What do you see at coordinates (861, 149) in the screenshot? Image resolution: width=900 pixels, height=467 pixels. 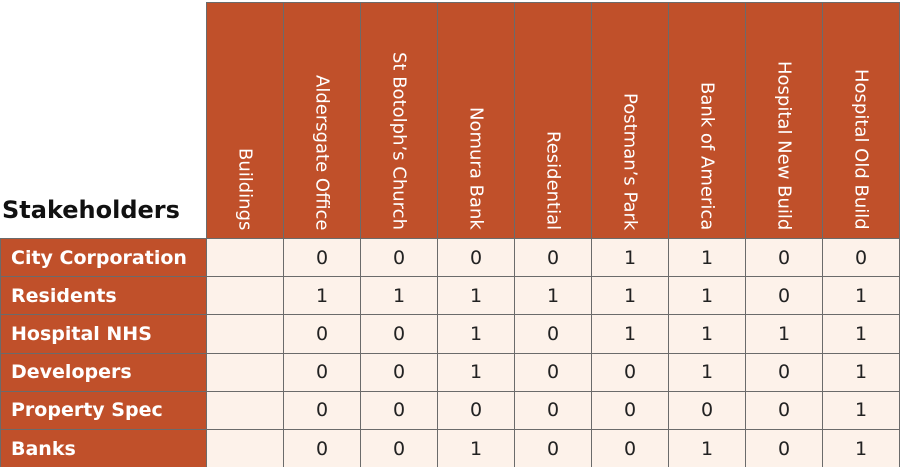 I see `column-header-text: Hospital Old Build` at bounding box center [861, 149].